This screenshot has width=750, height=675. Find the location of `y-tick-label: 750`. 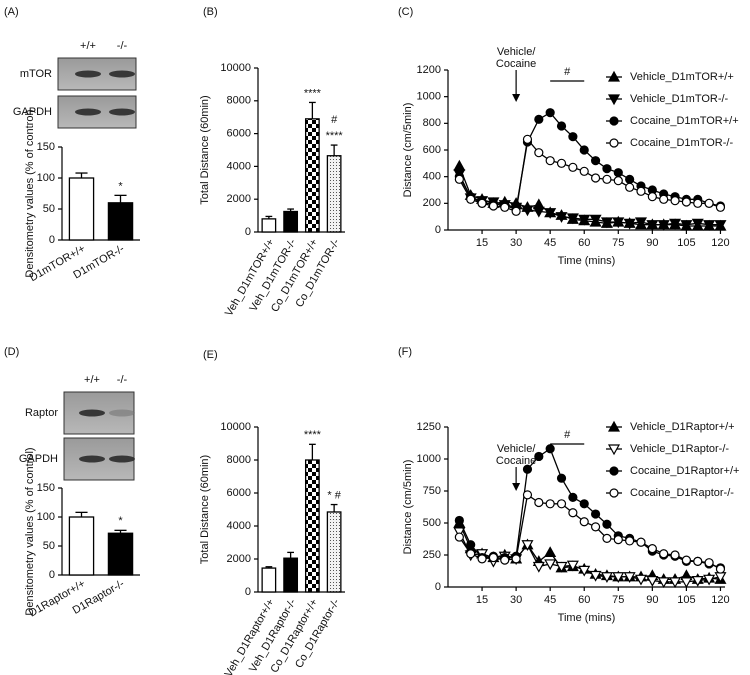

y-tick-label: 750 is located at coordinates (432, 491).